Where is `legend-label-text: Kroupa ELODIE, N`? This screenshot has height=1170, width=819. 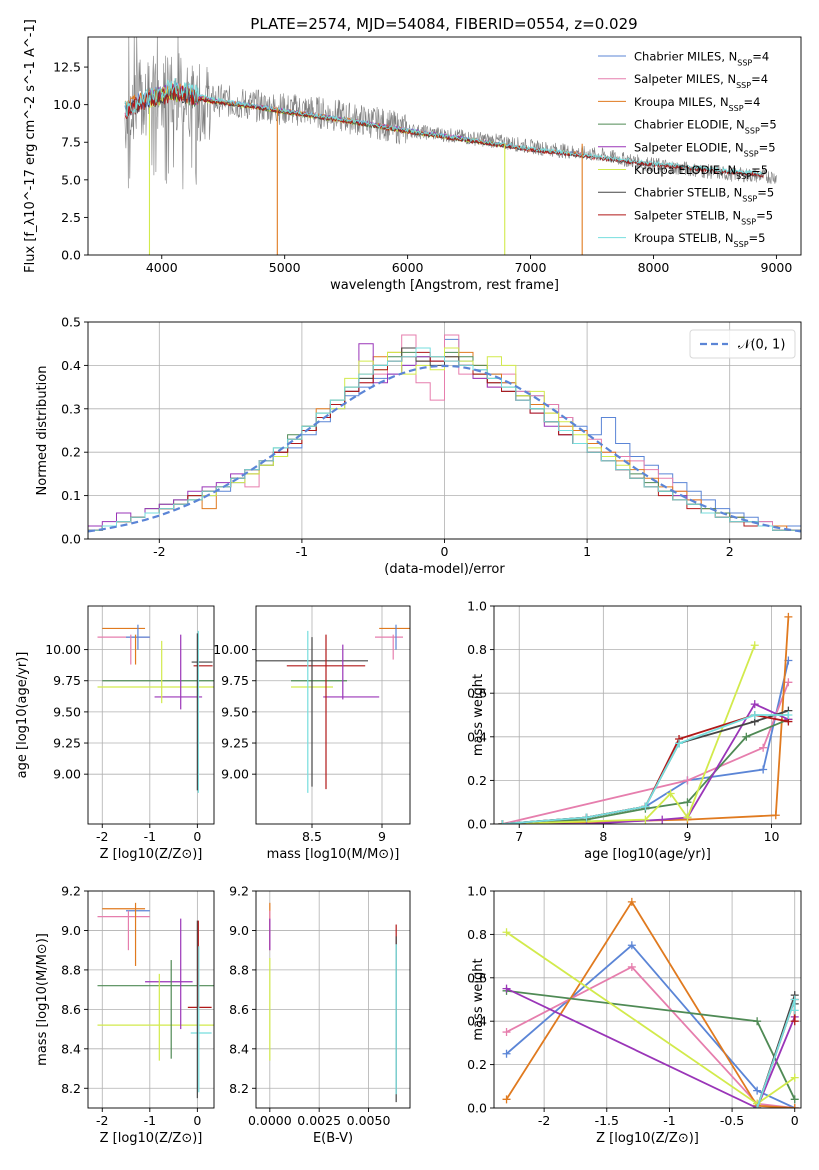
legend-label-text: Kroupa ELODIE, N is located at coordinates (685, 170).